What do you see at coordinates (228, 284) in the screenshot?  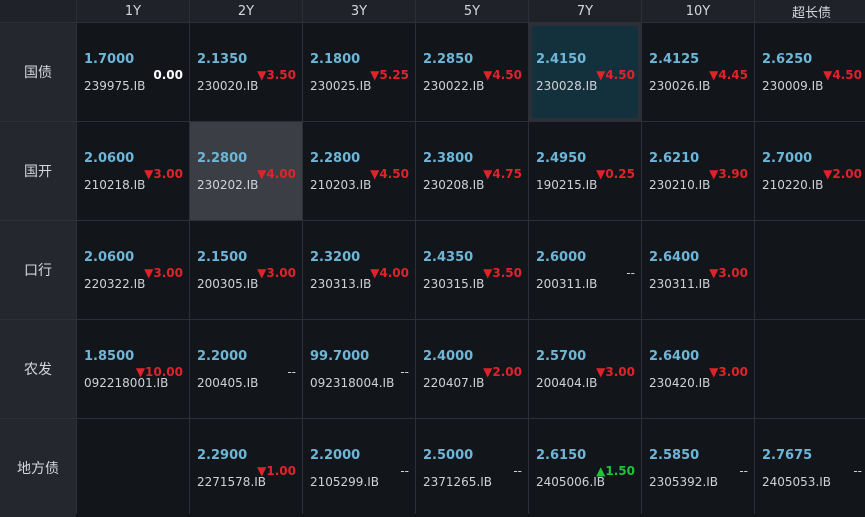 I see `bond-code: 200305.IB` at bounding box center [228, 284].